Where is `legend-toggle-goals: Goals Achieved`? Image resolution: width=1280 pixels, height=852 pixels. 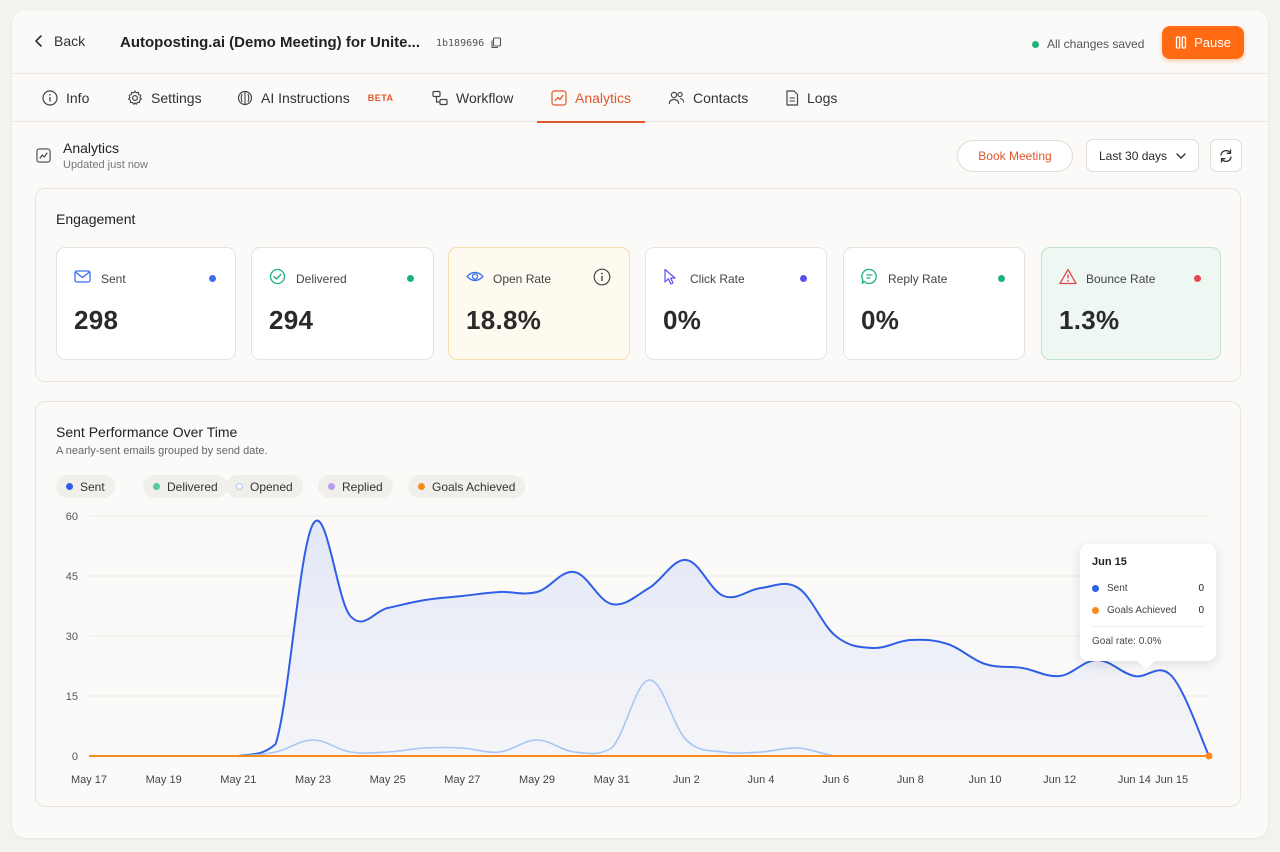 legend-toggle-goals: Goals Achieved is located at coordinates (467, 486).